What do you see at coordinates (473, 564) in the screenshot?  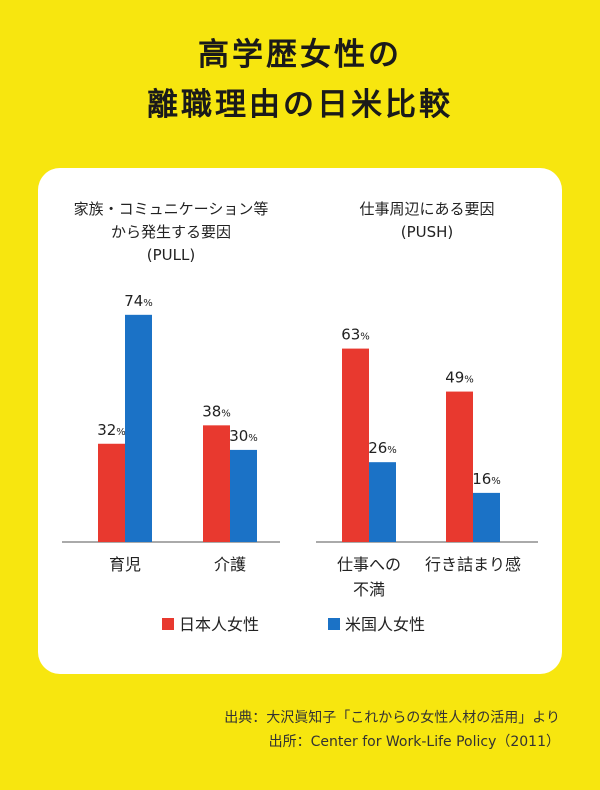 I see `category-label: 行き詰まり感` at bounding box center [473, 564].